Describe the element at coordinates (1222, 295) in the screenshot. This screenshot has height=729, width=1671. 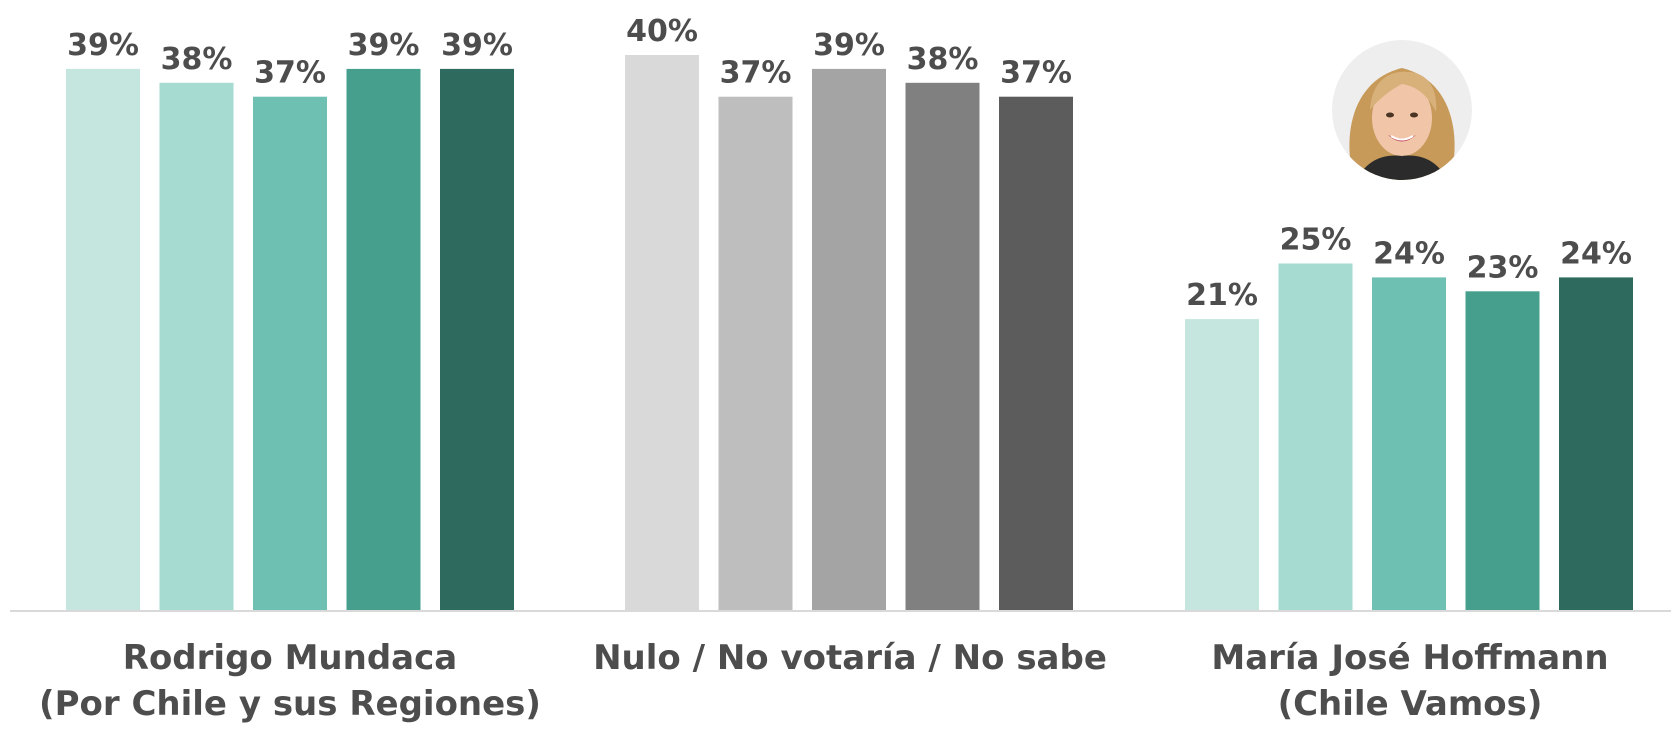
I see `value-label-group-3-item-1: 21%` at that location.